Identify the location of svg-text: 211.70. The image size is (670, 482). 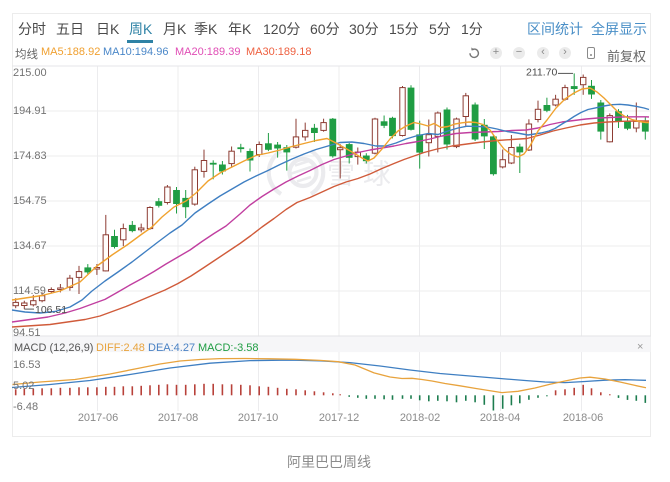
(541, 73).